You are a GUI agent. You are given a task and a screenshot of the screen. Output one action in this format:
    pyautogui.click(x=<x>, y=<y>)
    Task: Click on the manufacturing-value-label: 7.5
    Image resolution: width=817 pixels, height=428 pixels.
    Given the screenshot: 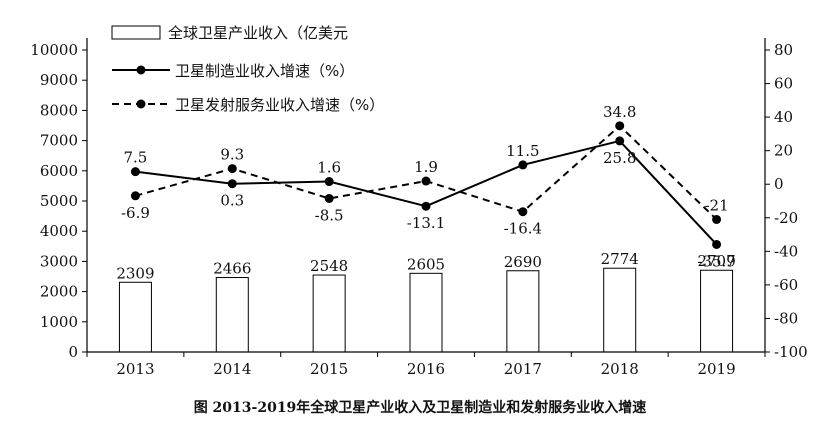 What is the action you would take?
    pyautogui.click(x=135, y=158)
    